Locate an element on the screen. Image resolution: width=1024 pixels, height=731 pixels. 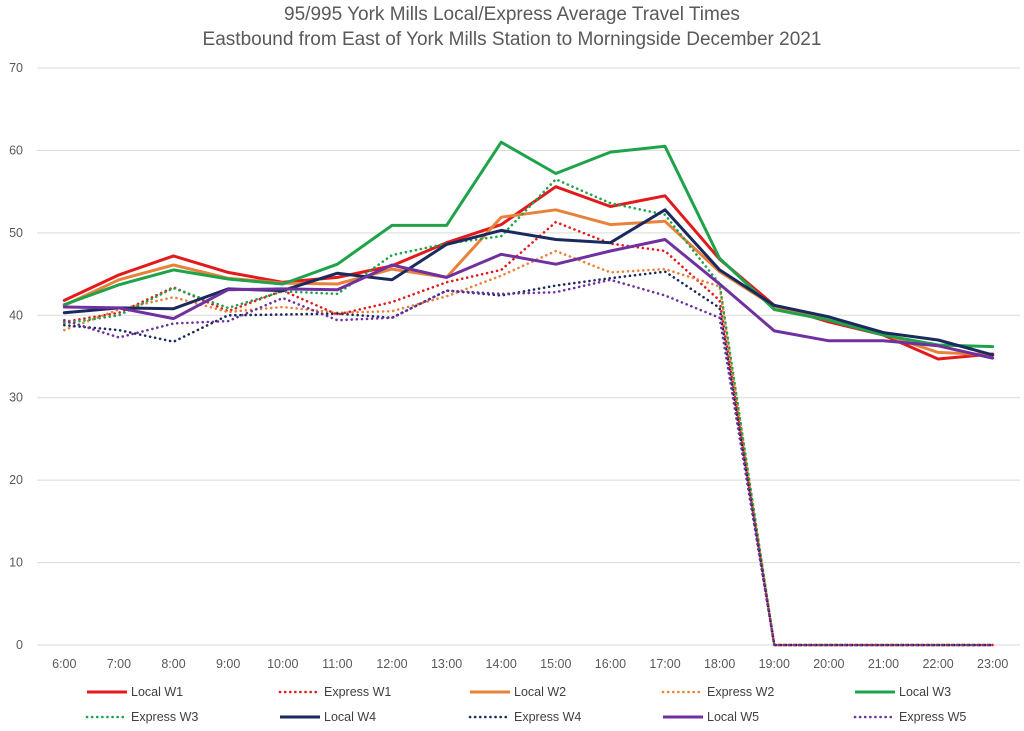
x-tick-label: 17:00 is located at coordinates (664, 664).